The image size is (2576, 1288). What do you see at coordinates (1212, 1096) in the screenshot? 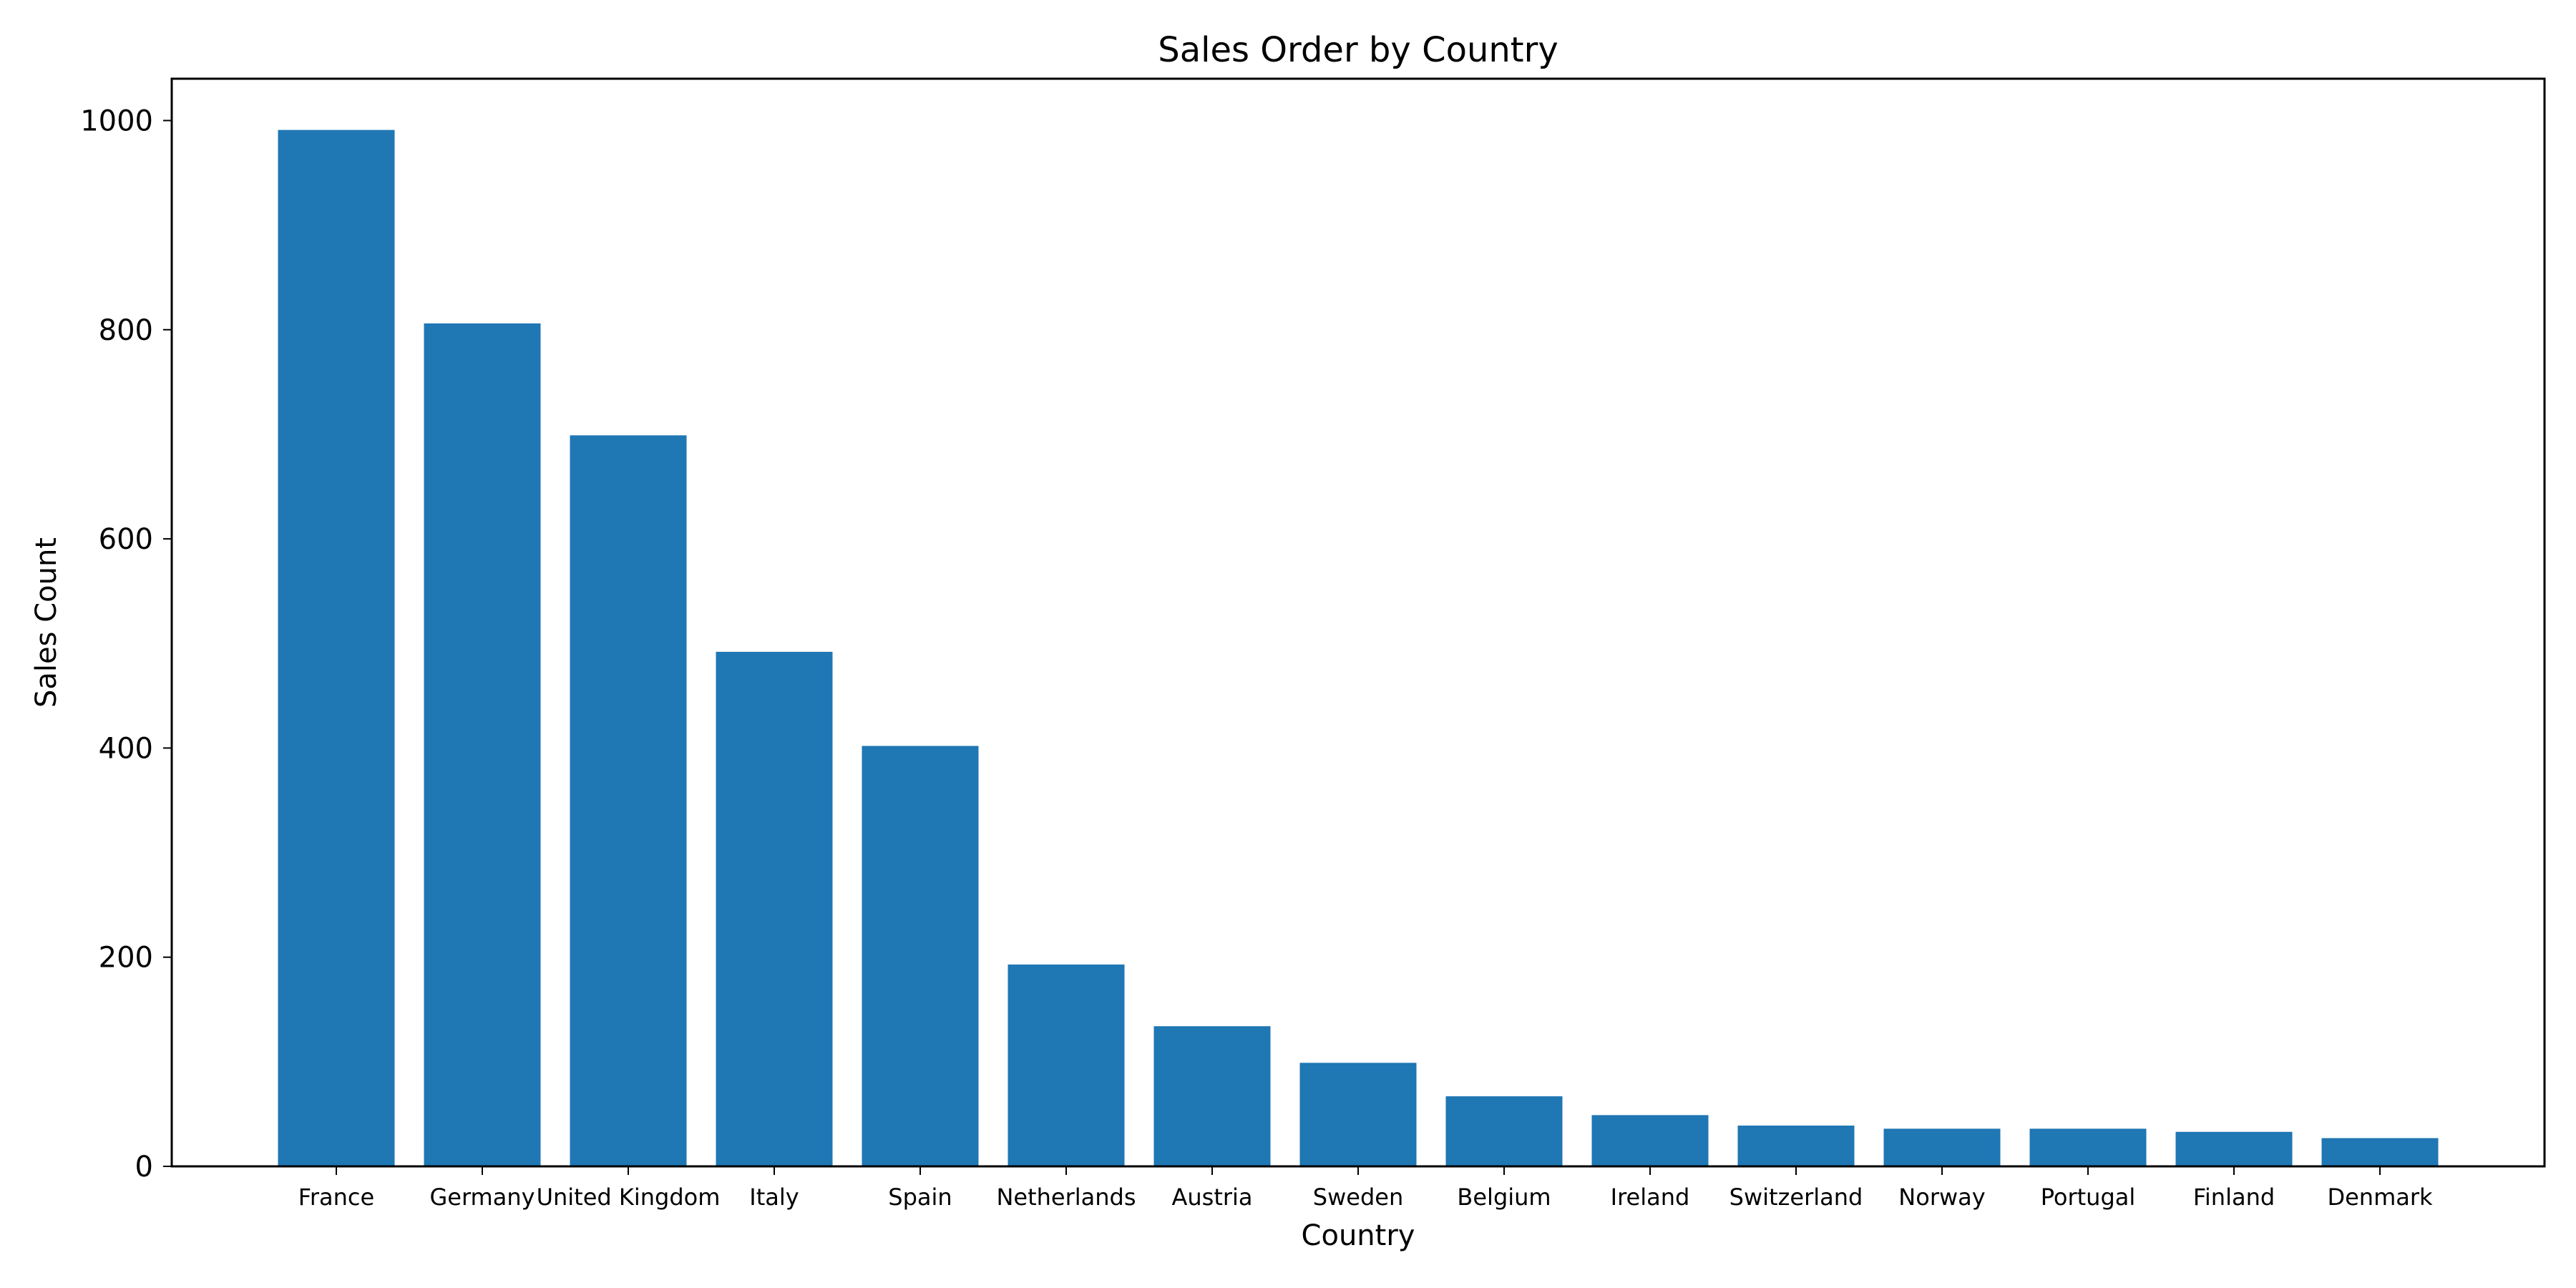
I see `bar-austria` at bounding box center [1212, 1096].